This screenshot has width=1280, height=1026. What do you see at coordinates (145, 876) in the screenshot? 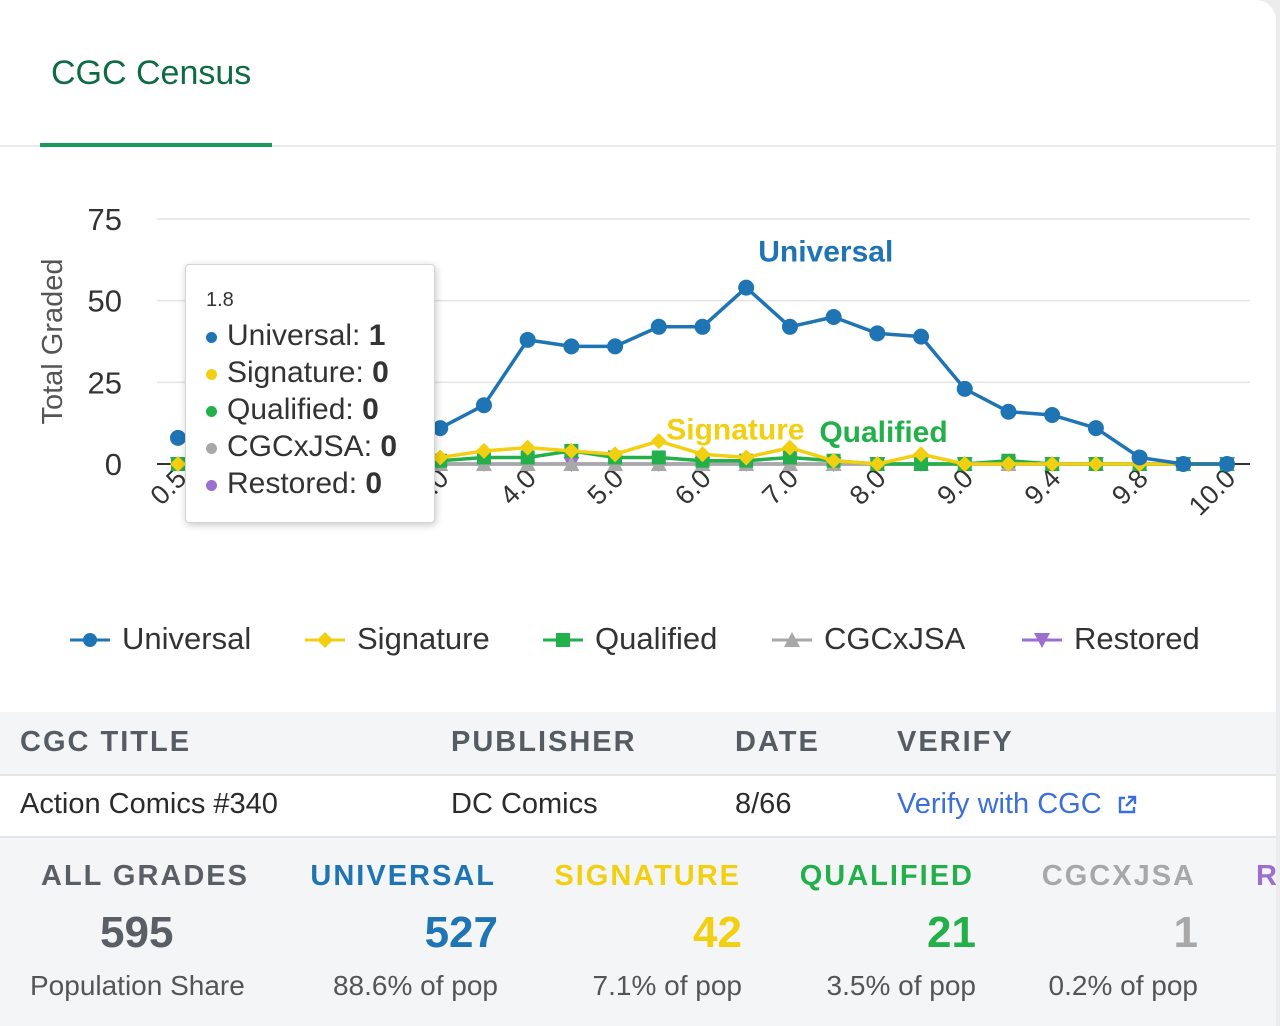
I see `stat-label: ALL GRADES` at bounding box center [145, 876].